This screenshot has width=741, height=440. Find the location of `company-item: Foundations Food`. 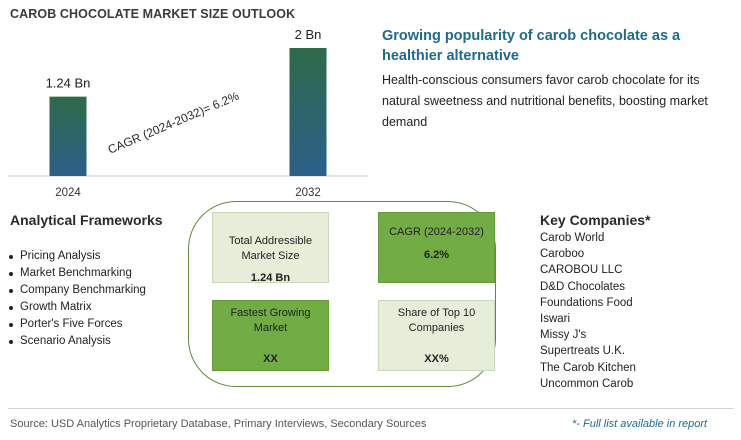

company-item: Foundations Food is located at coordinates (586, 302).